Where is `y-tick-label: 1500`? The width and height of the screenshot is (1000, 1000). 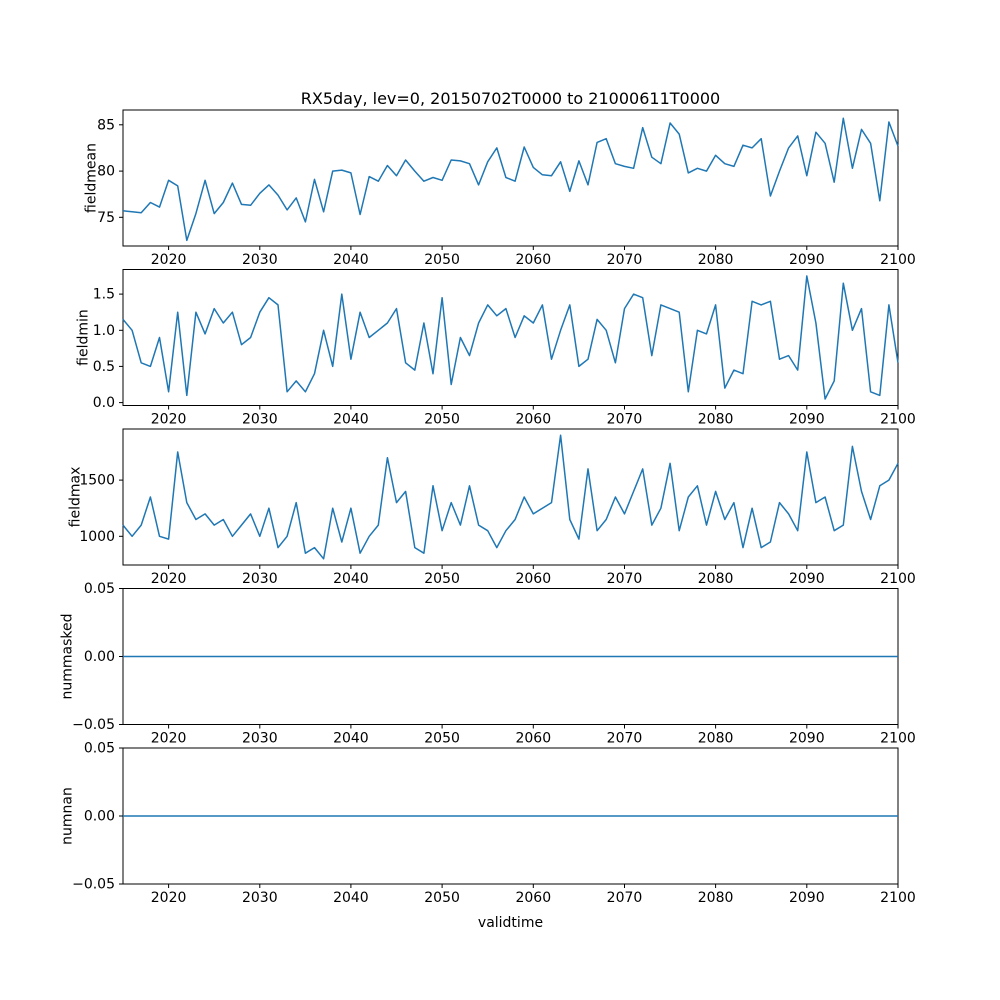 y-tick-label: 1500 is located at coordinates (97, 481).